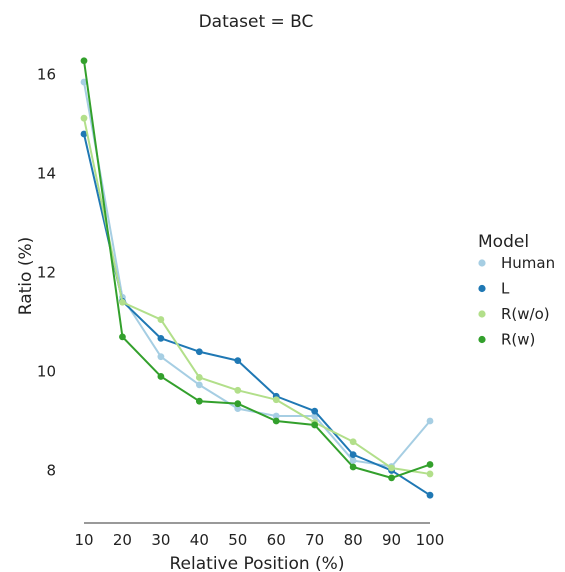  Describe the element at coordinates (122, 540) in the screenshot. I see `x-tick-label: 20` at that location.